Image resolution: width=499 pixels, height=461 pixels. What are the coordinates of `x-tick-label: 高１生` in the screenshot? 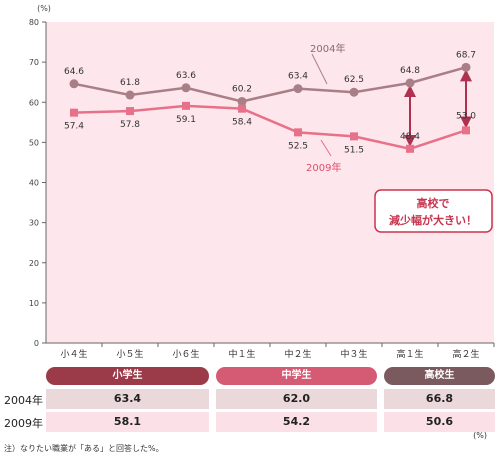 It's located at (409, 354).